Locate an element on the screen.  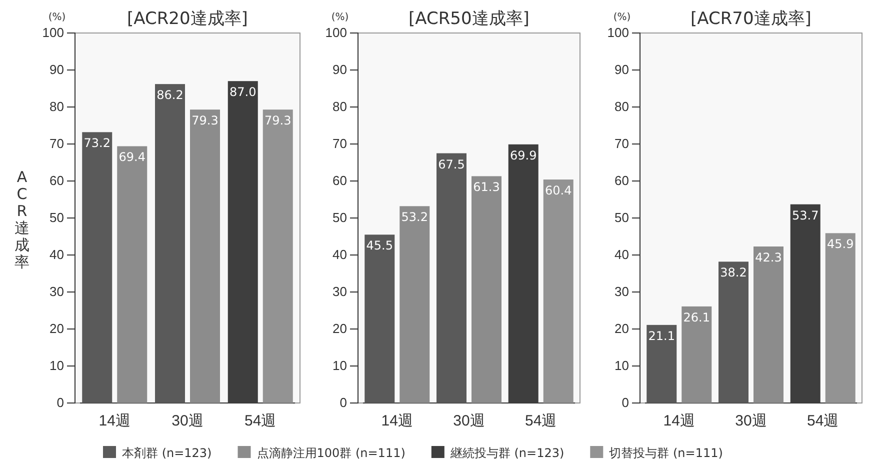
data-label: 38.2 is located at coordinates (733, 273).